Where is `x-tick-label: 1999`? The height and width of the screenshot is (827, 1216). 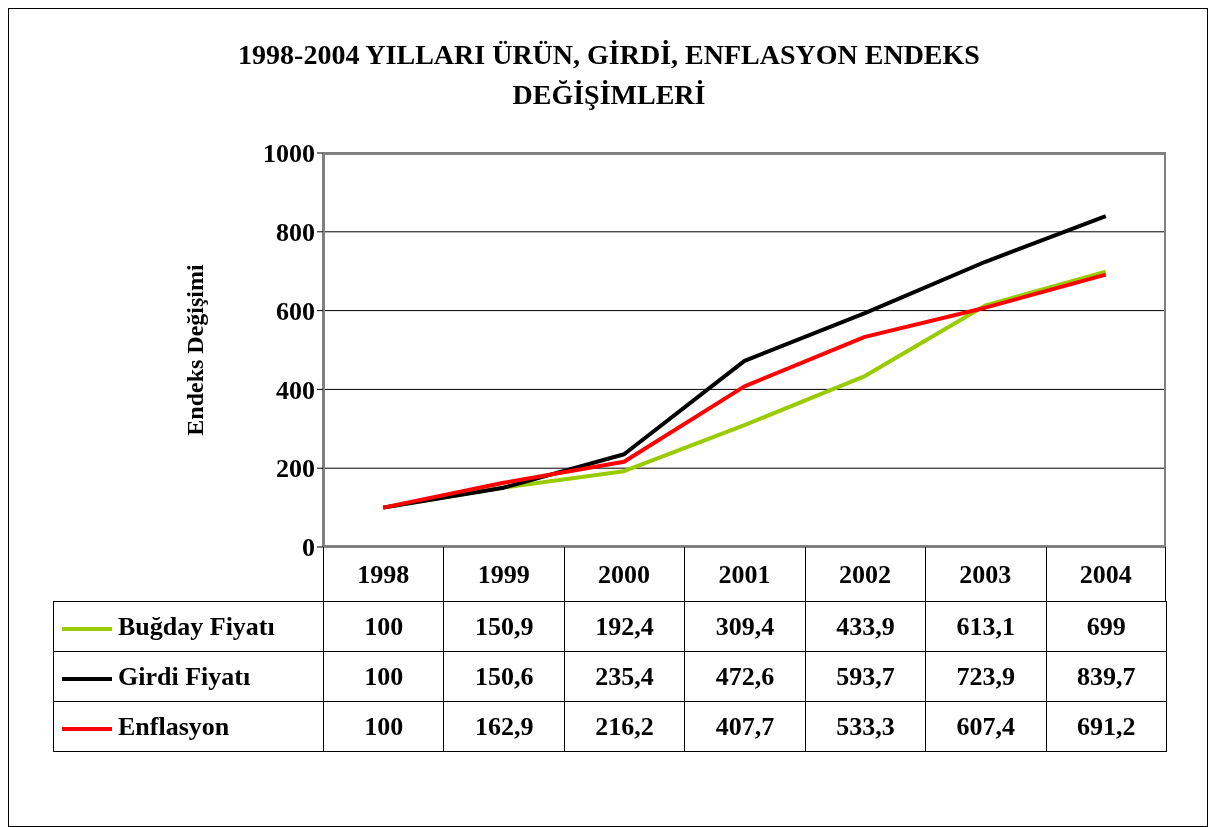
x-tick-label: 1999 is located at coordinates (503, 575).